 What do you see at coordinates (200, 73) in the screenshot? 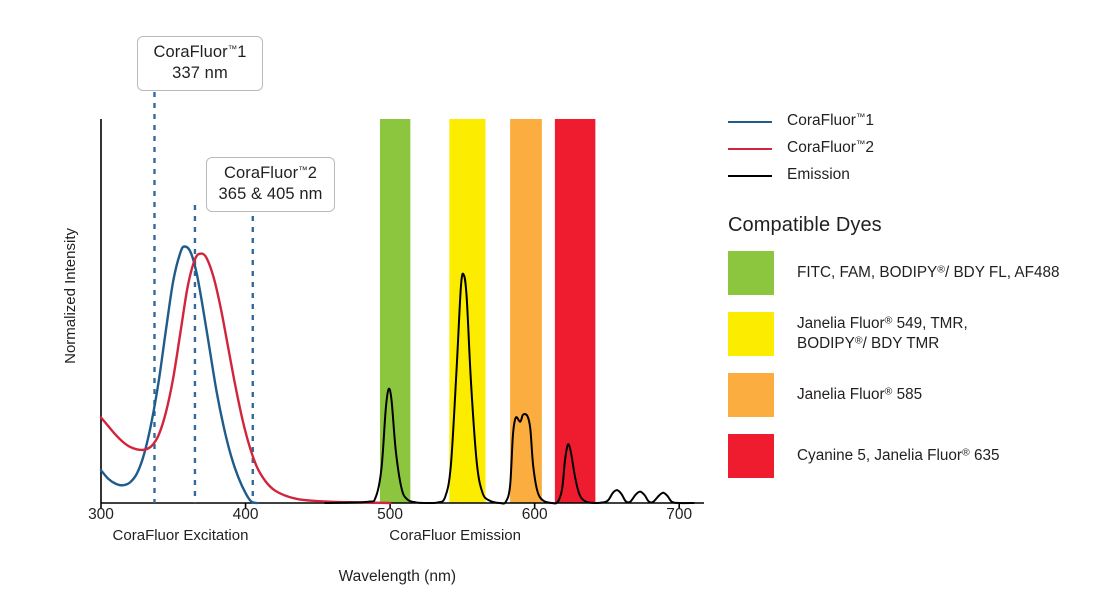
I see `callout-corafluor1-line2: 337 nm` at bounding box center [200, 73].